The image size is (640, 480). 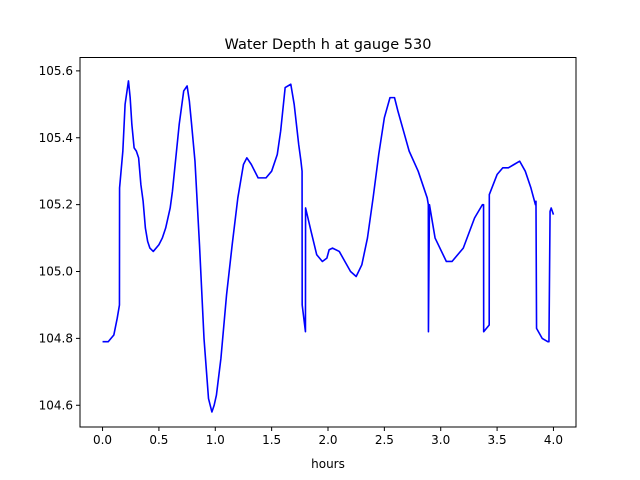 What do you see at coordinates (327, 440) in the screenshot?
I see `x-tick-label: 2.0` at bounding box center [327, 440].